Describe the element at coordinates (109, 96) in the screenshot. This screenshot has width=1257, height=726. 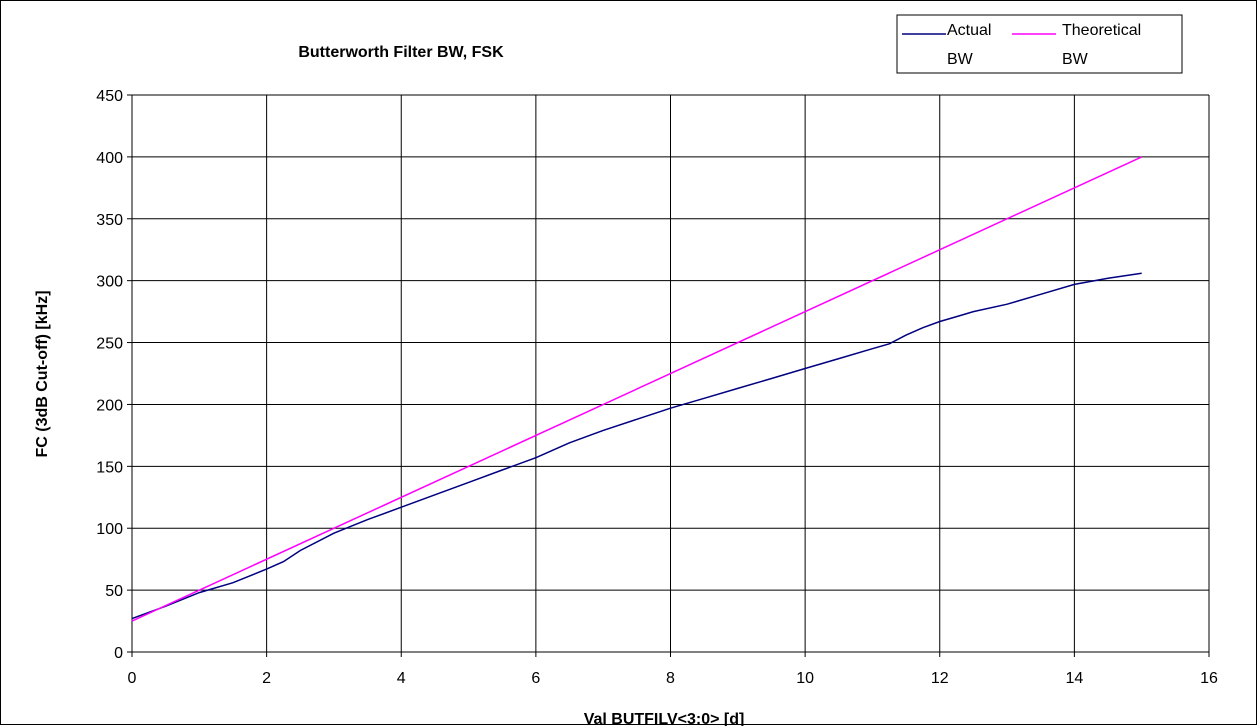
I see `y-tick-label: 450` at that location.